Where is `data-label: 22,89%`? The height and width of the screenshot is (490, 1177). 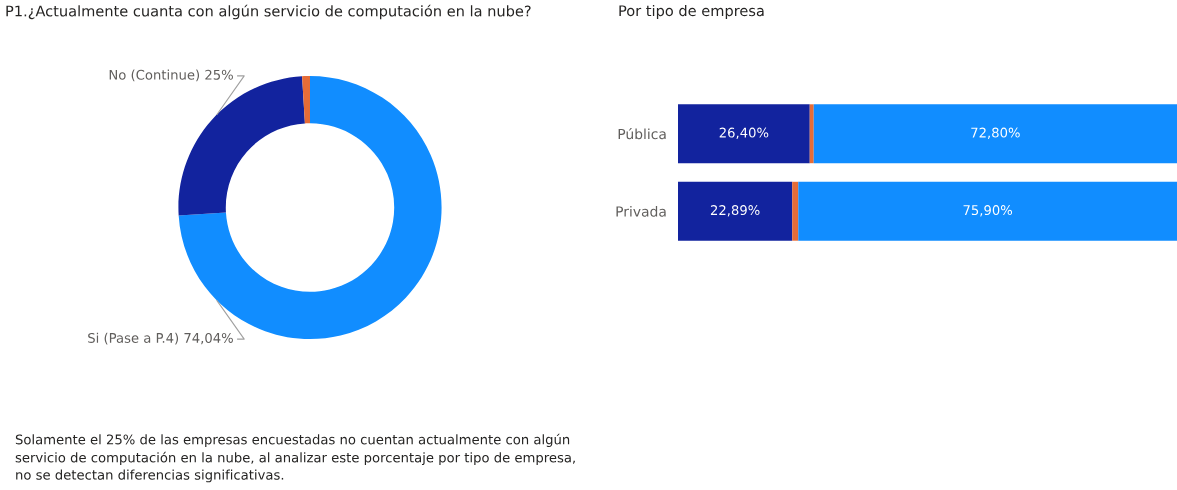 data-label: 22,89% is located at coordinates (735, 211).